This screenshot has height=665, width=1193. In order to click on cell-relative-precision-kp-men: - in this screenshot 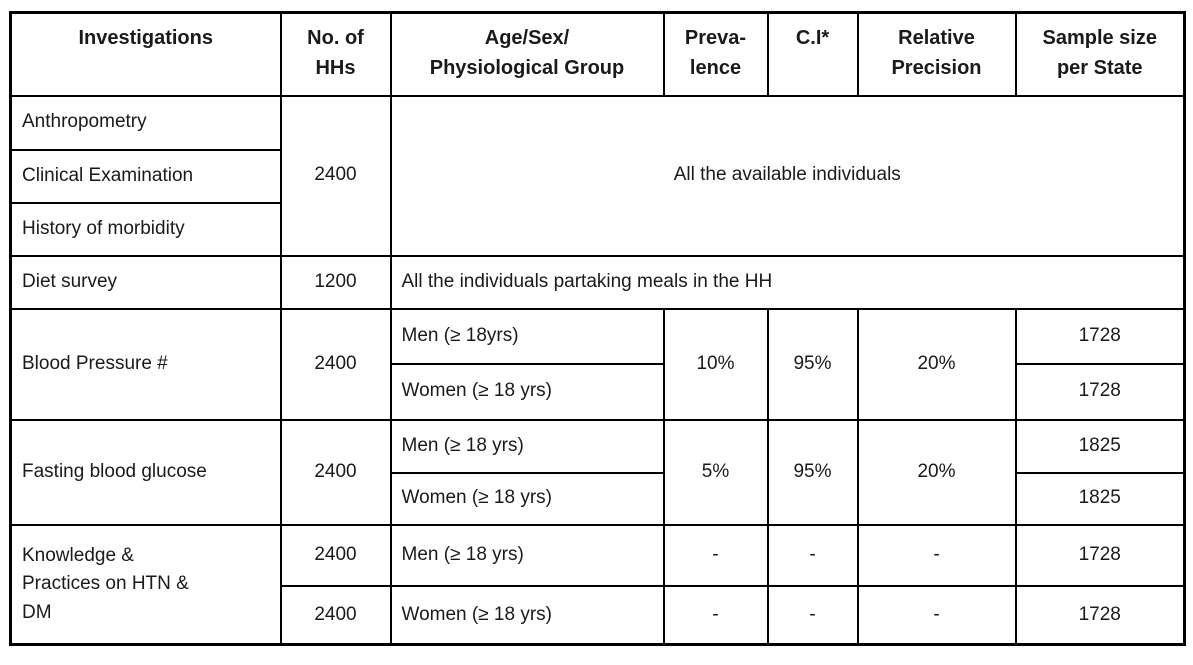, I will do `click(936, 555)`.